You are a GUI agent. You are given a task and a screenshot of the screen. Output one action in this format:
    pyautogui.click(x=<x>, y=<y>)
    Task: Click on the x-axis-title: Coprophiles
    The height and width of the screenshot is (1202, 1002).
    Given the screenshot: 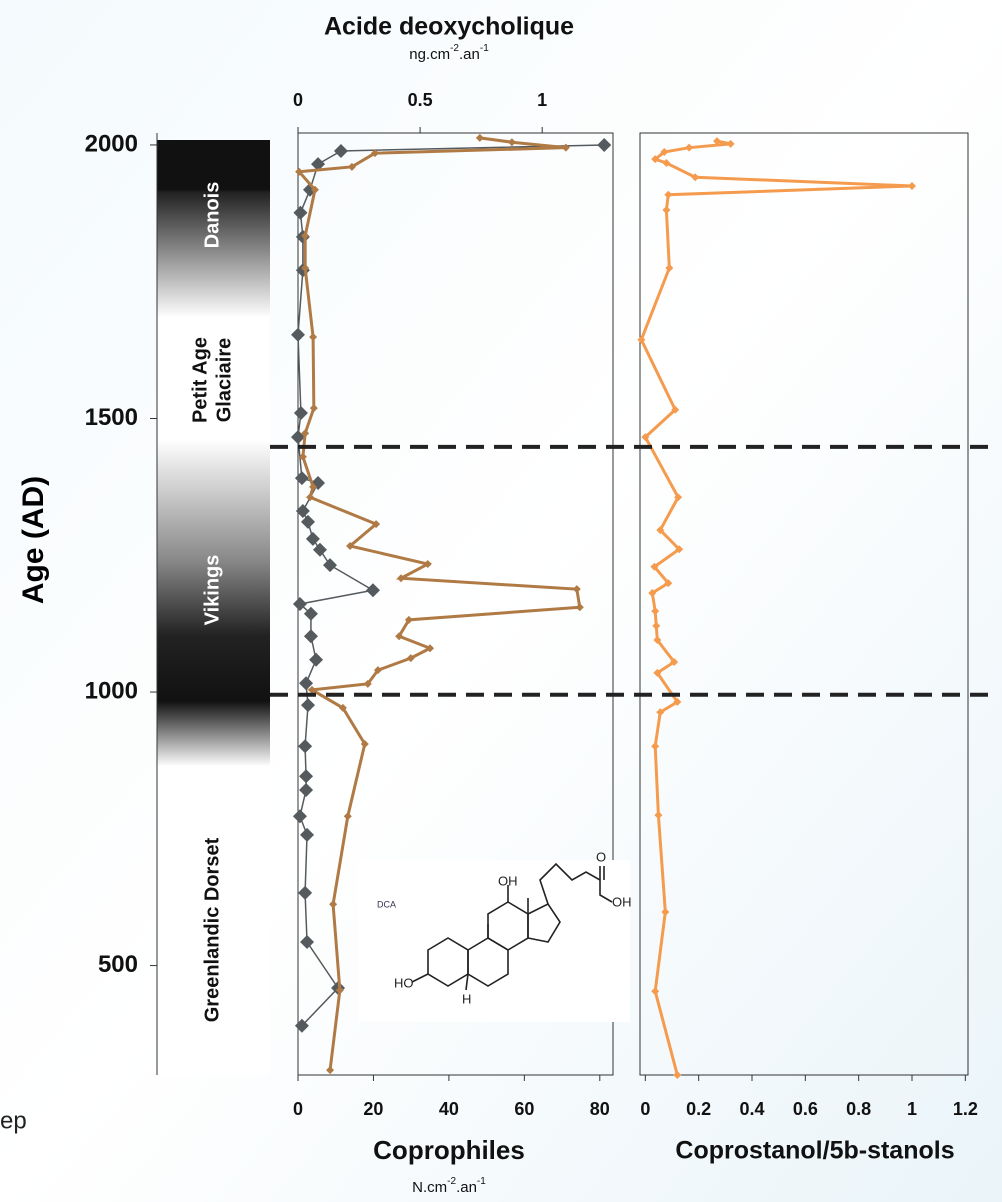 What is the action you would take?
    pyautogui.click(x=449, y=1150)
    